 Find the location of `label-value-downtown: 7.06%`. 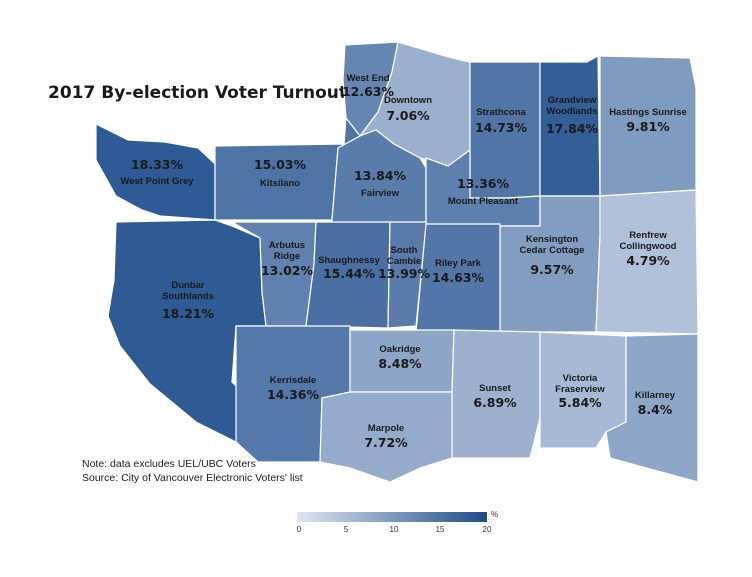

label-value-downtown: 7.06% is located at coordinates (408, 115).